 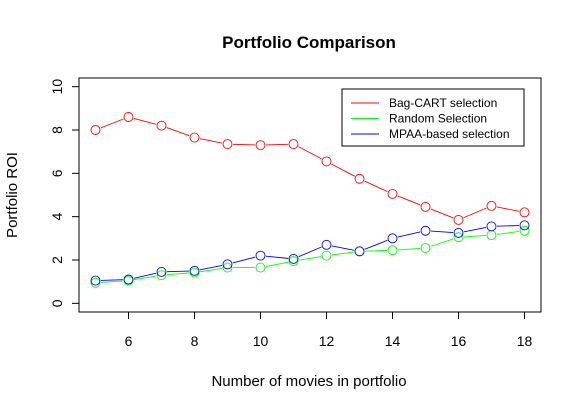 What do you see at coordinates (393, 341) in the screenshot?
I see `x-tick-label: 14` at bounding box center [393, 341].